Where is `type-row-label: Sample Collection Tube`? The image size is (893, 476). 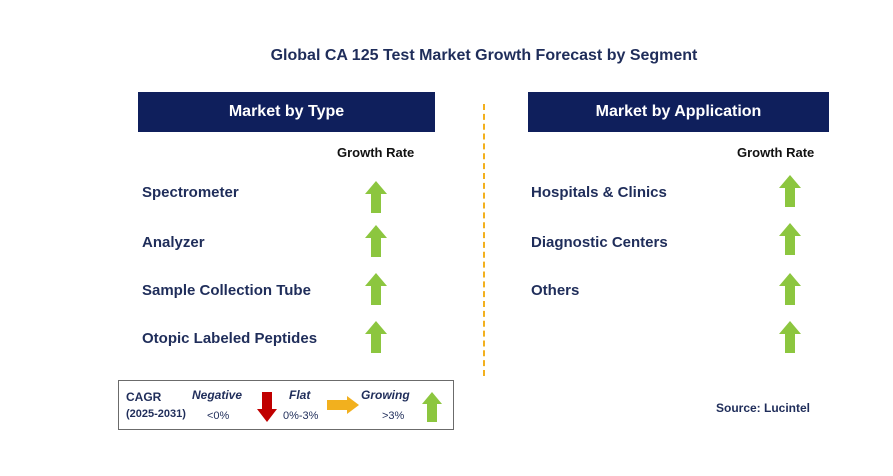
type-row-label: Sample Collection Tube is located at coordinates (226, 290).